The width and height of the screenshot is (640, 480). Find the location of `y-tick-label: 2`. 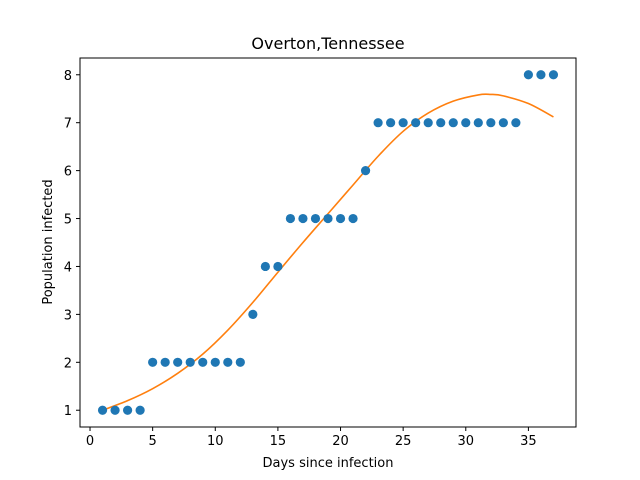

y-tick-label: 2 is located at coordinates (68, 363).